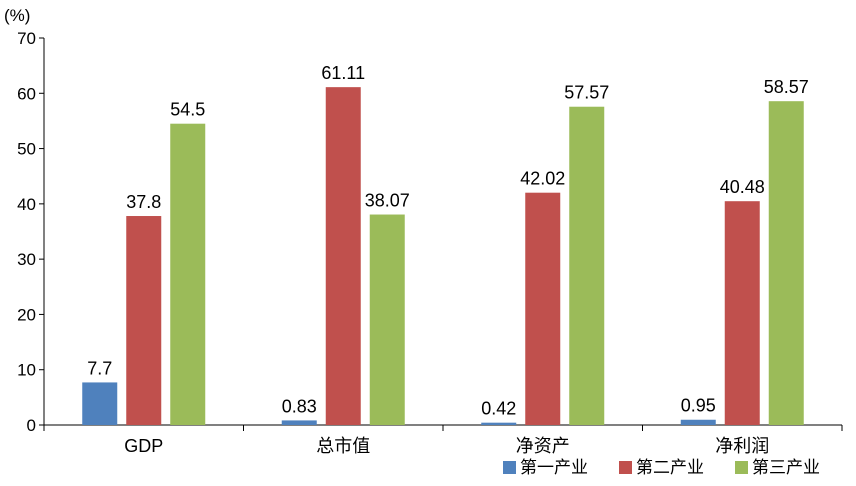  What do you see at coordinates (786, 467) in the screenshot?
I see `legend-label: 第三产业` at bounding box center [786, 467].